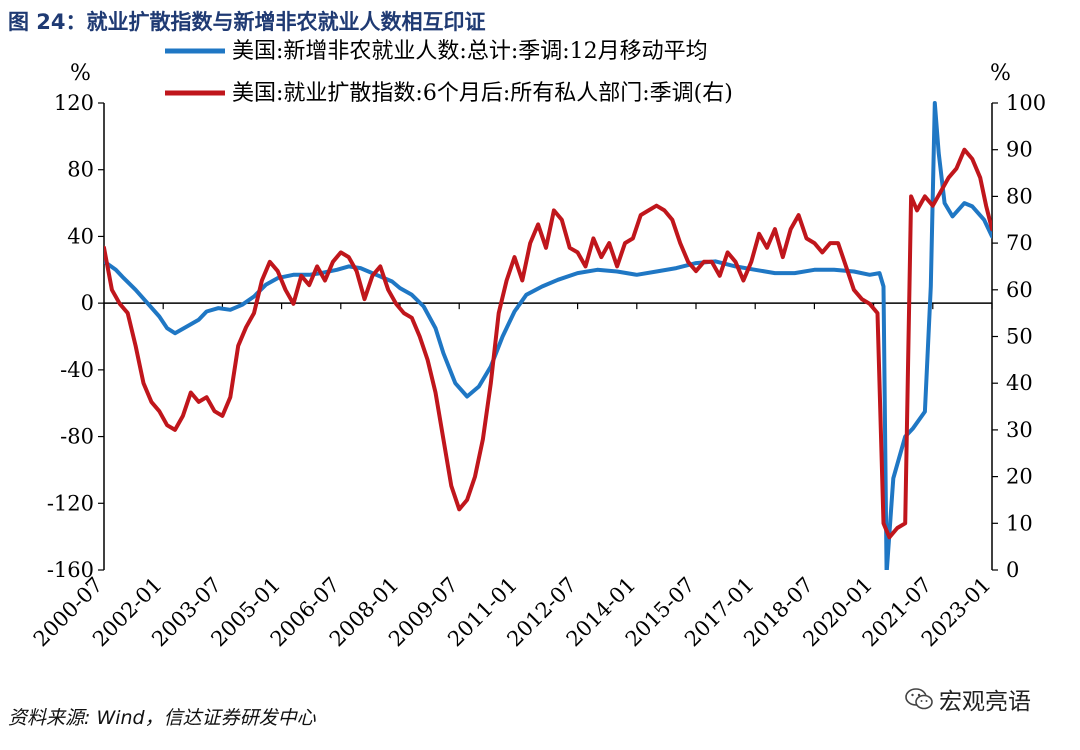 Image resolution: width=1080 pixels, height=750 pixels. Describe the element at coordinates (1019, 477) in the screenshot. I see `right-tick-label: 20` at that location.